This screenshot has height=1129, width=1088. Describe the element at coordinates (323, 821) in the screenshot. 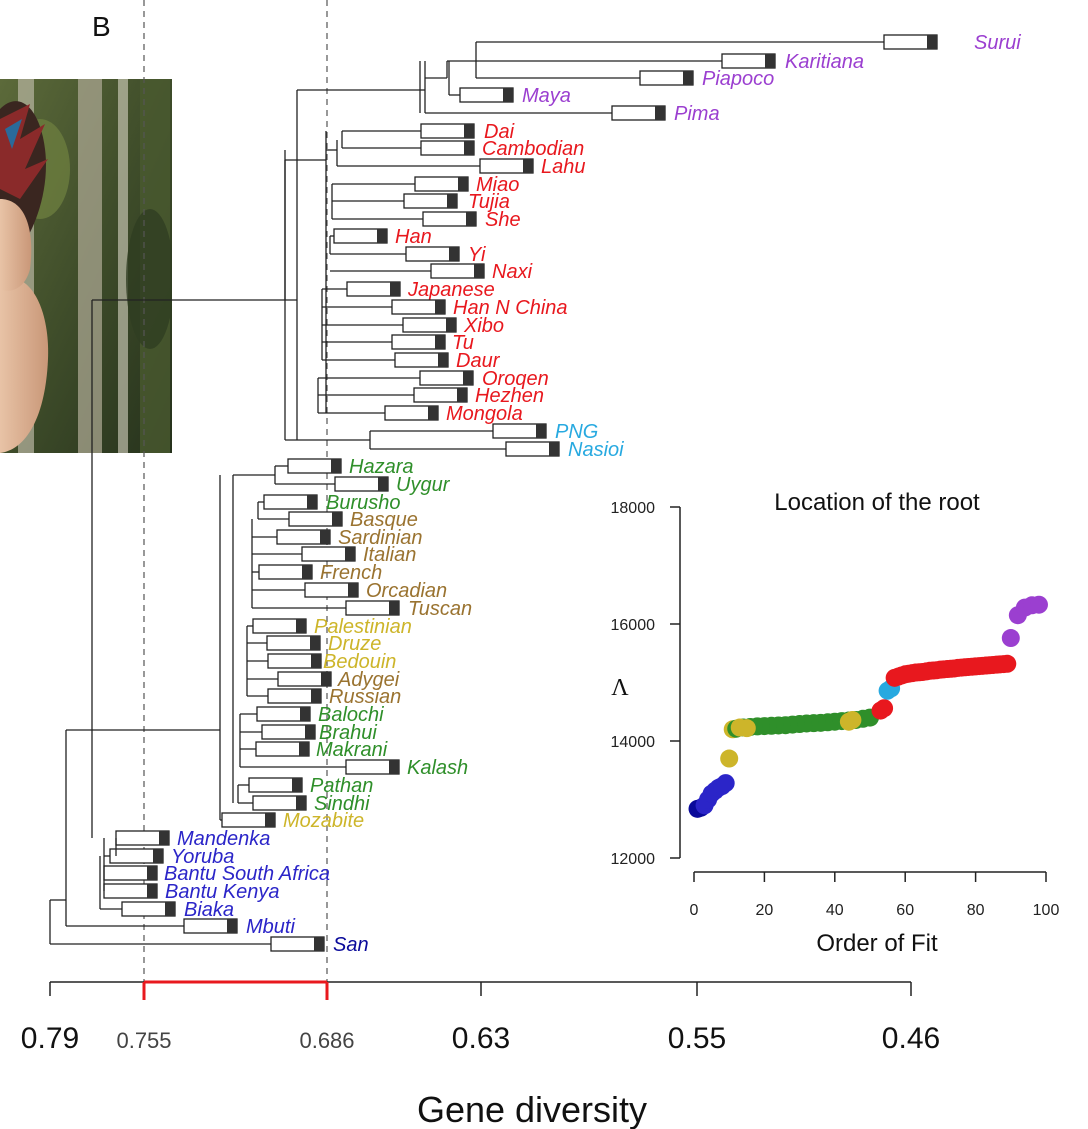

I see `tree-leaf-label: Mozabite` at that location.